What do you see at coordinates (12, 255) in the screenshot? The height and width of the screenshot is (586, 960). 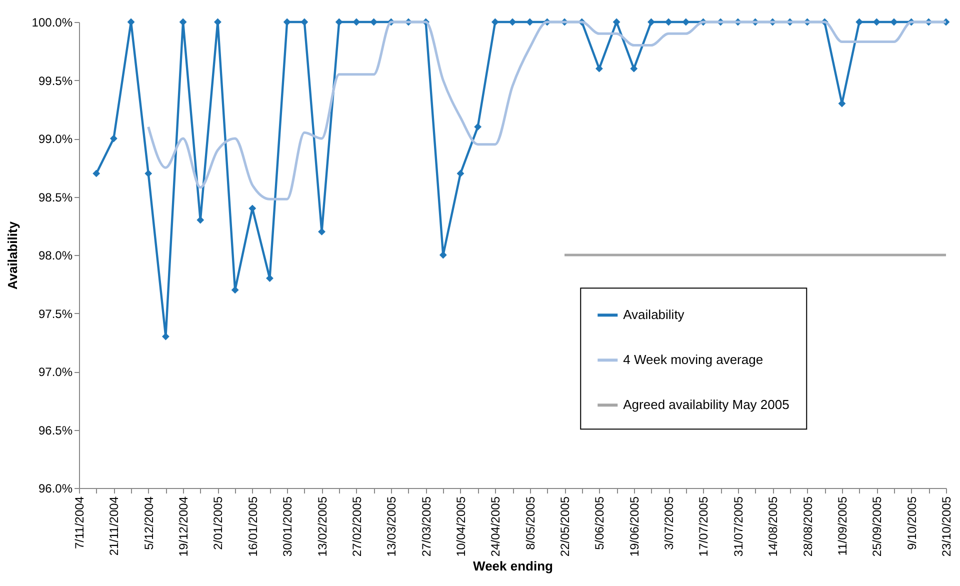 I see `y-axis-title: Availability` at bounding box center [12, 255].